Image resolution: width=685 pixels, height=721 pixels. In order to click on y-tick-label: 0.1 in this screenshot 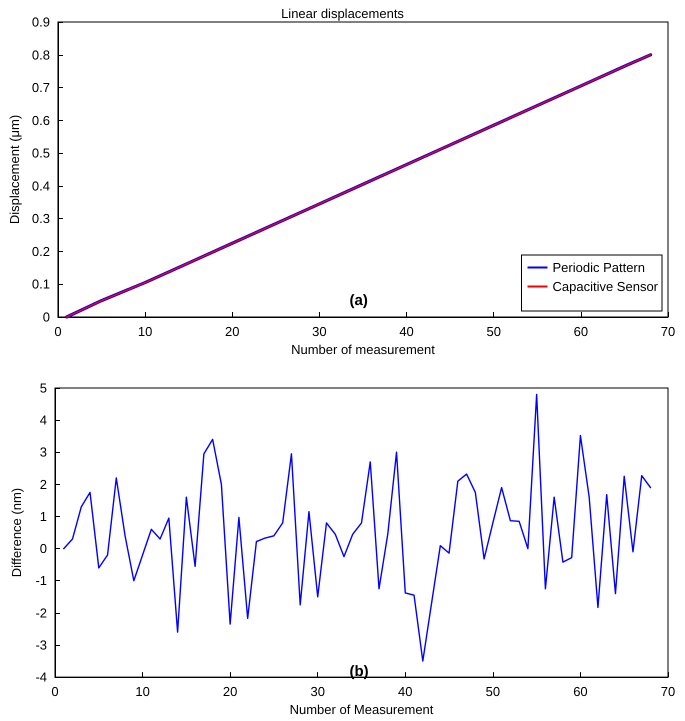, I will do `click(41, 284)`.